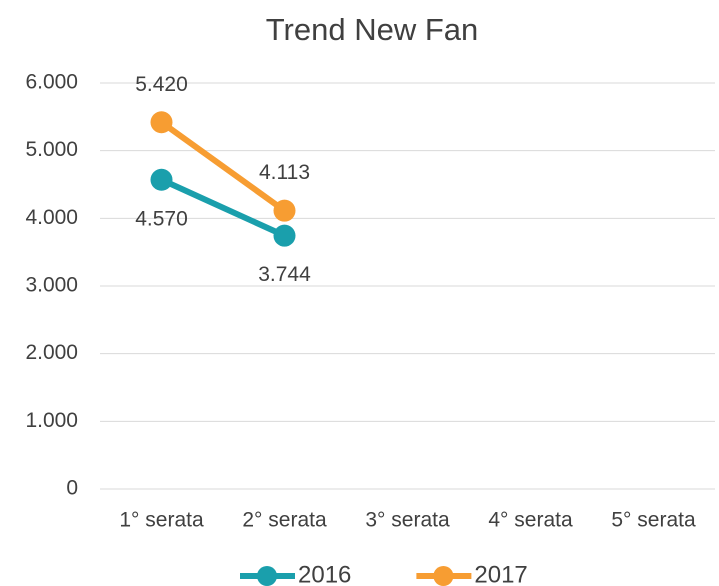  Describe the element at coordinates (161, 84) in the screenshot. I see `data-label: 5.420` at that location.